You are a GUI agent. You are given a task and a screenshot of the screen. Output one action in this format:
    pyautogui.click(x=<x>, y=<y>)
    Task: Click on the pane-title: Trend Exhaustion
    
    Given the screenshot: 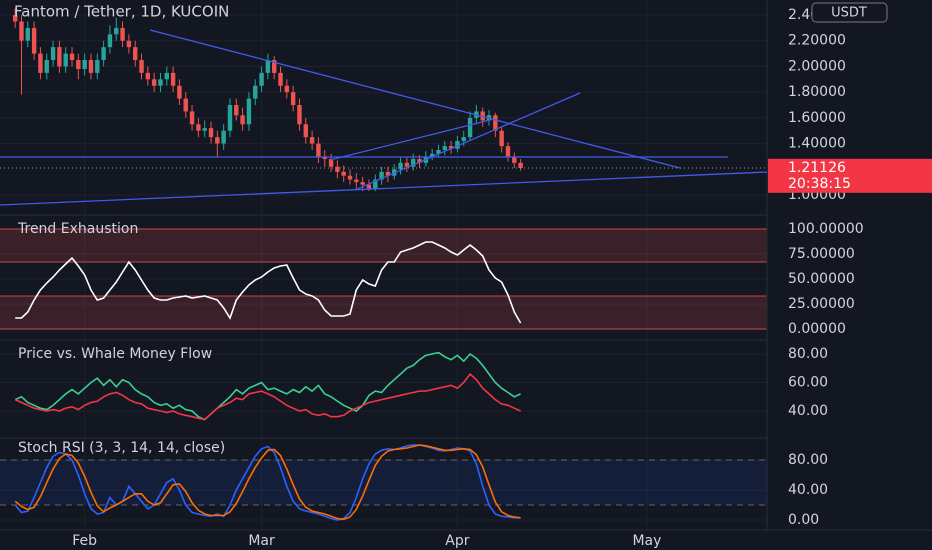 What is the action you would take?
    pyautogui.click(x=77, y=229)
    